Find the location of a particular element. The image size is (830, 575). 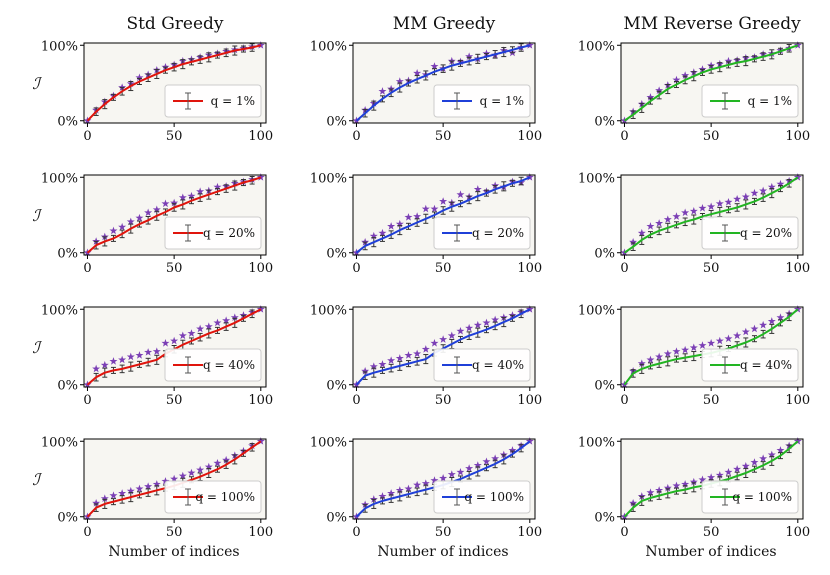

column-title: MM Greedy is located at coordinates (444, 24).